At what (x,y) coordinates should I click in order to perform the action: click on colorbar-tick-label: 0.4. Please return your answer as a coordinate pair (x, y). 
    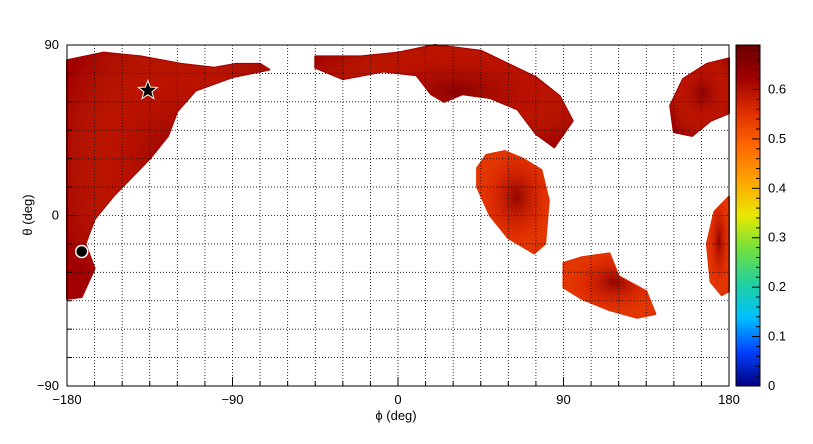
    Looking at the image, I should click on (777, 187).